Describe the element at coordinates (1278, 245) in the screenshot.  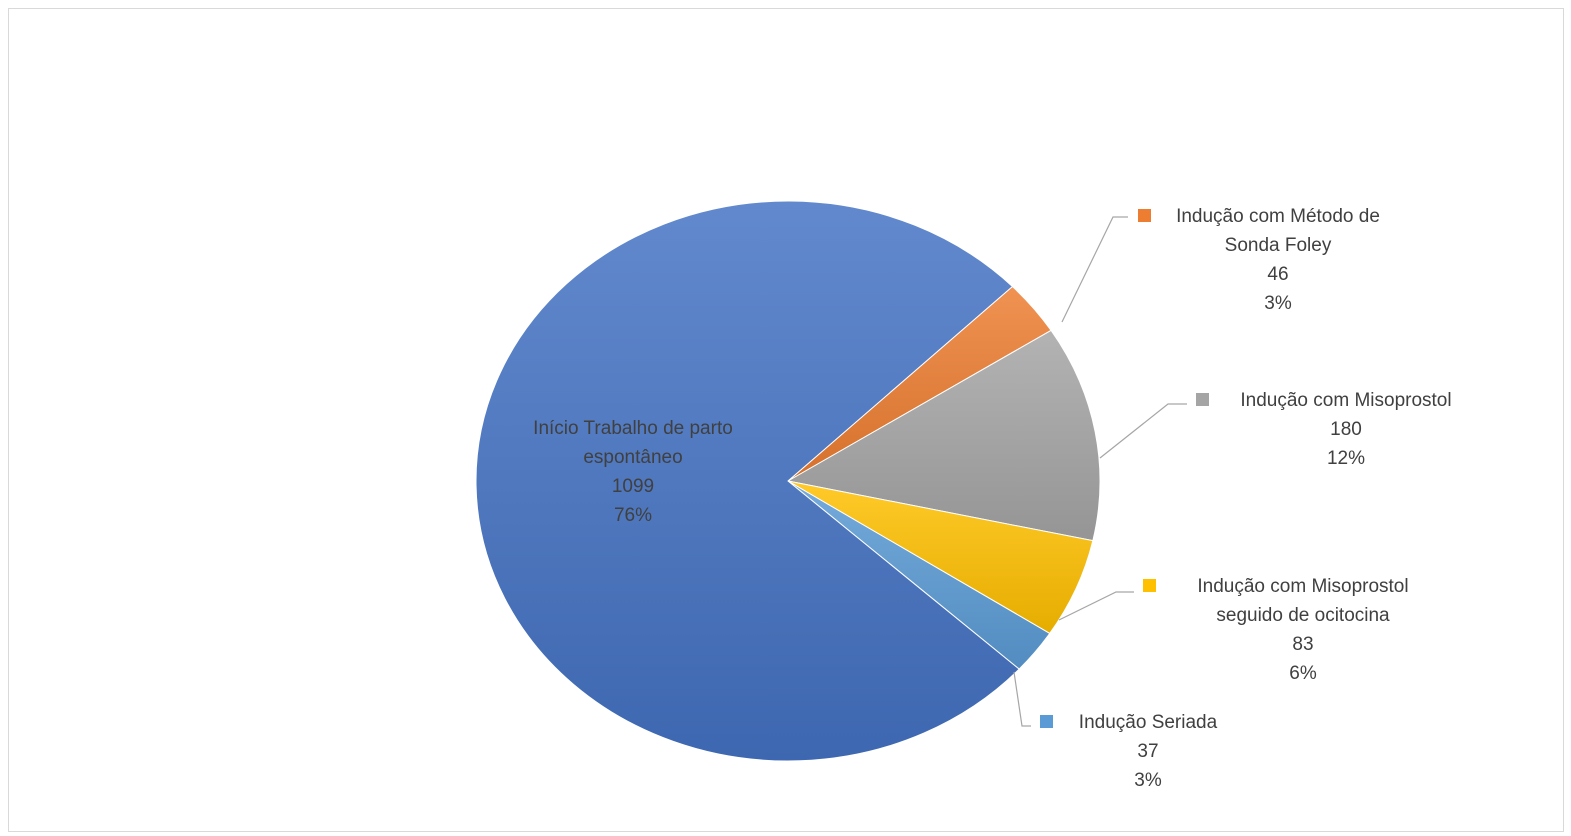
I see `data-label-name-inducao-com-metodo-de-sonda-foley: Sonda Foley` at that location.